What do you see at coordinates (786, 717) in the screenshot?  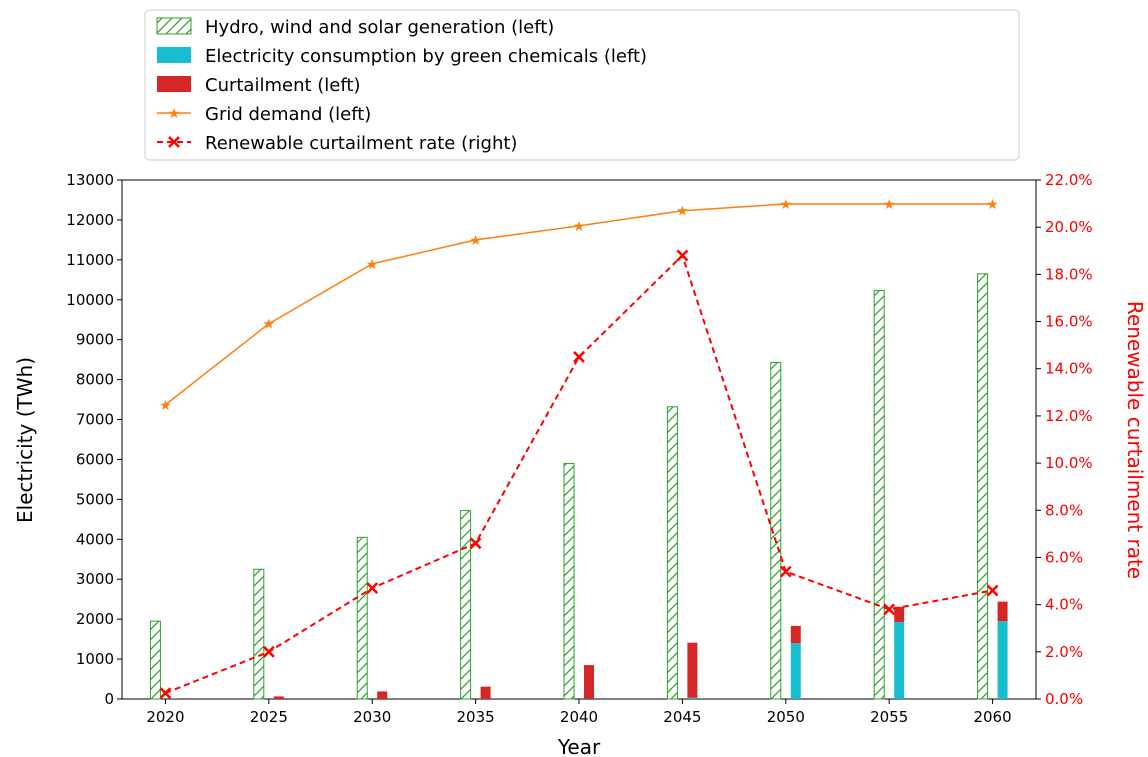 I see `x-tick-label-2050: 2050` at bounding box center [786, 717].